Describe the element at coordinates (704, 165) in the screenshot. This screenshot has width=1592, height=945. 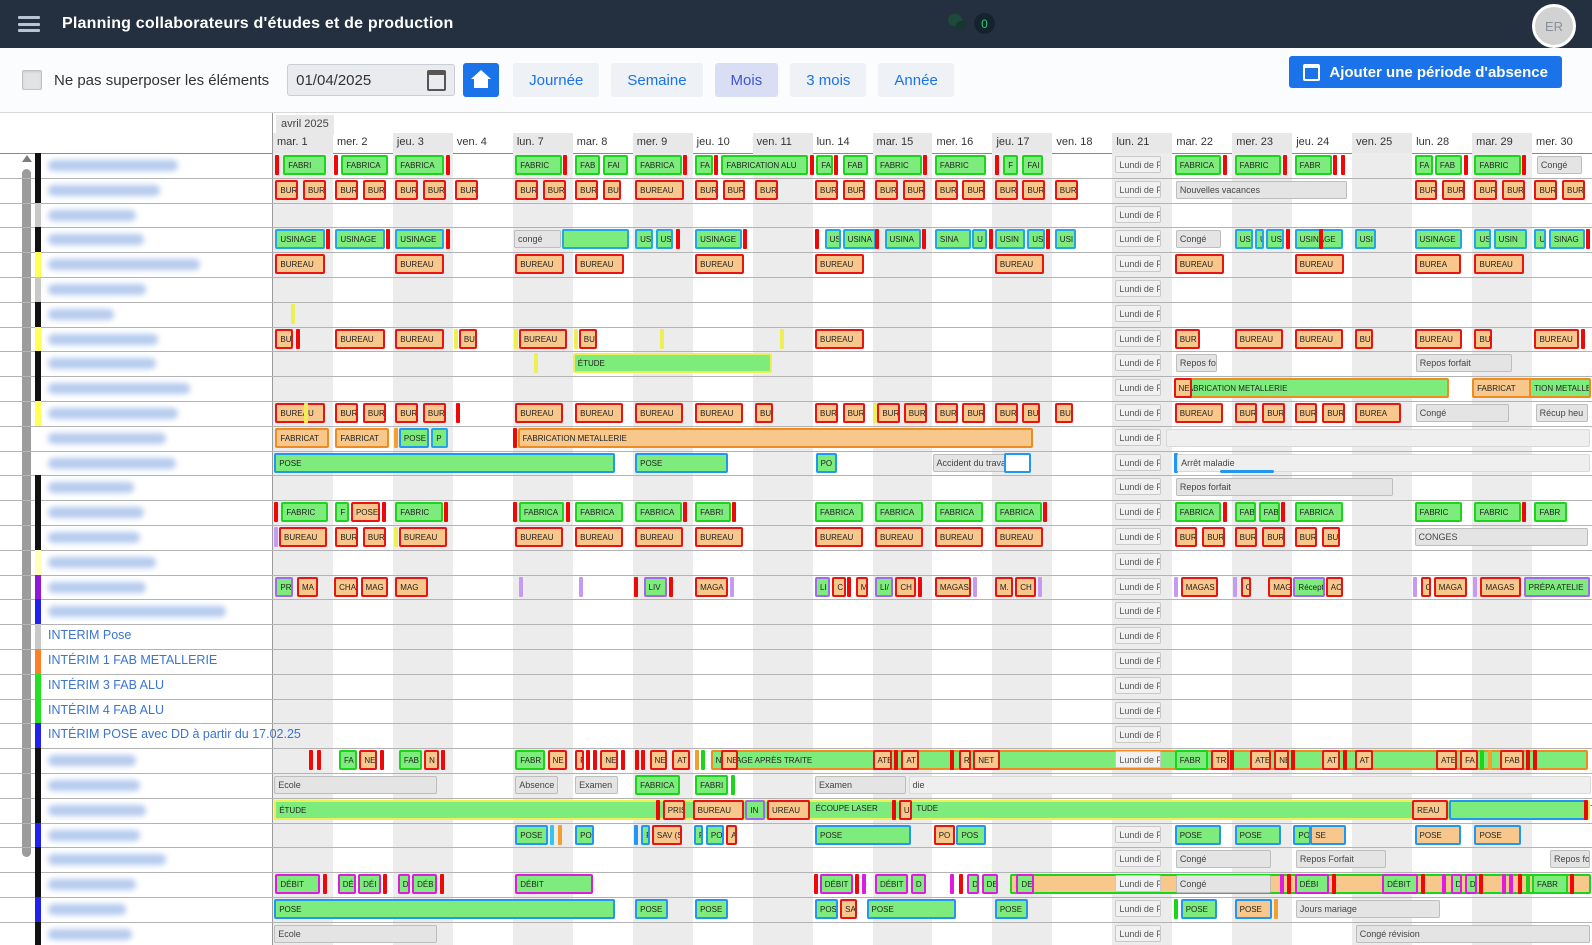
I see `schedule-block: FA` at that location.